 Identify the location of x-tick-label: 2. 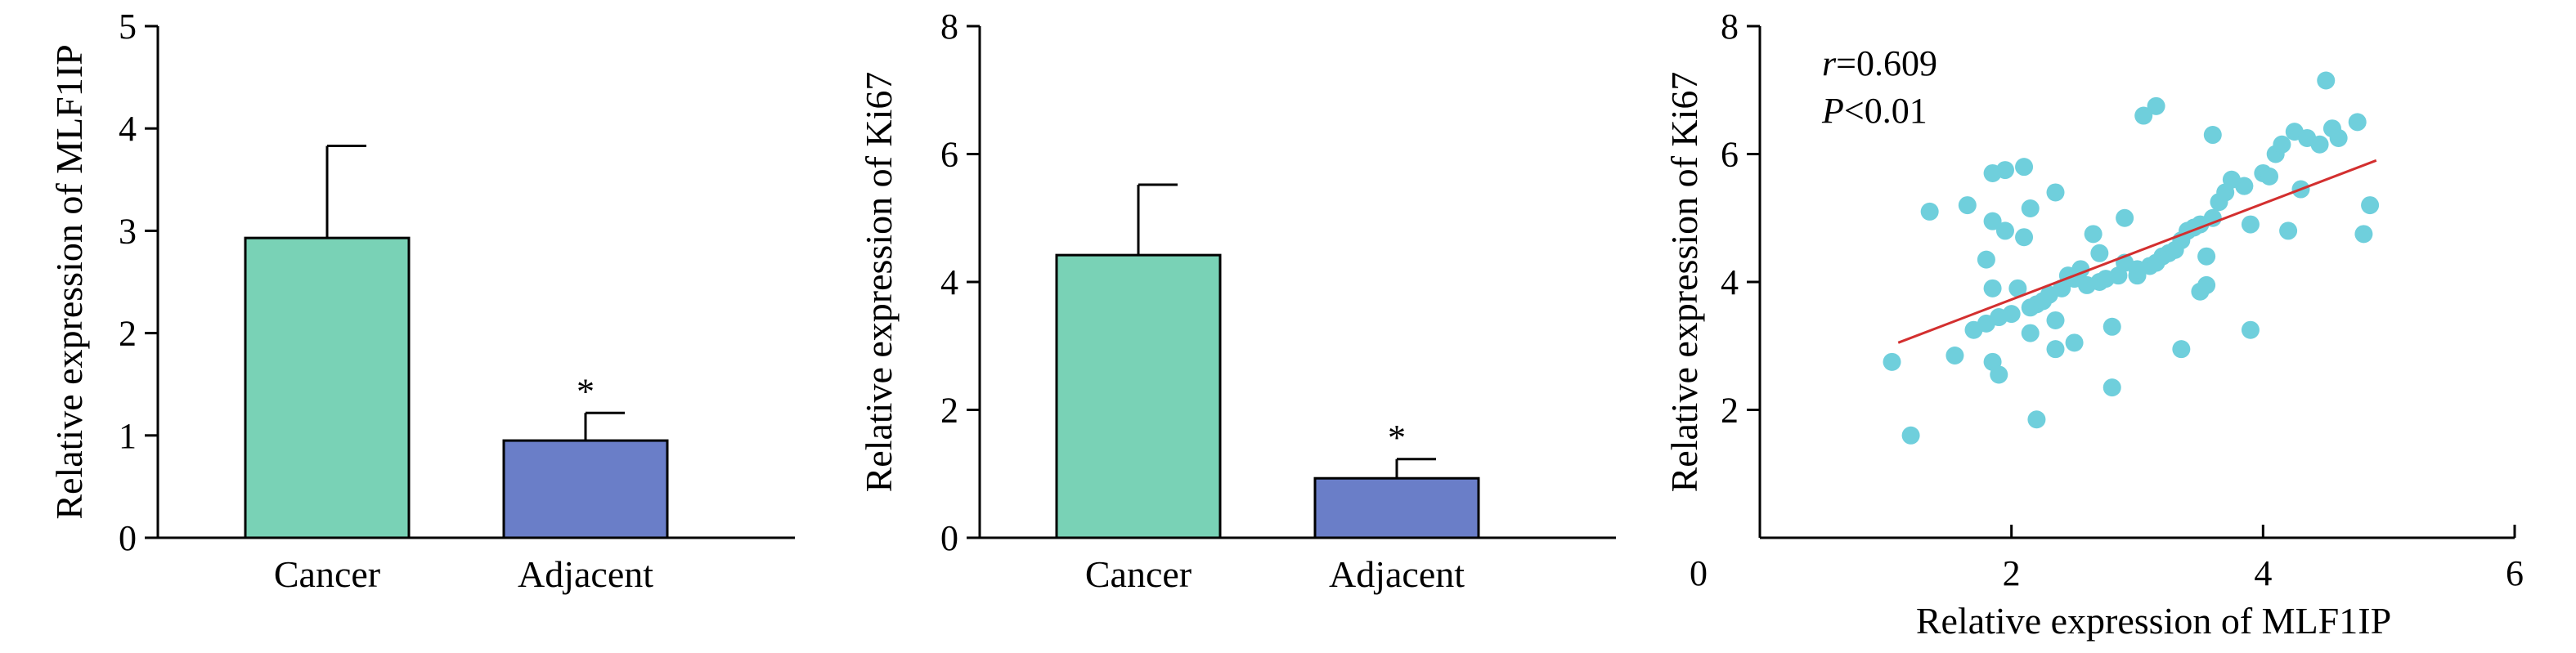
(2012, 573).